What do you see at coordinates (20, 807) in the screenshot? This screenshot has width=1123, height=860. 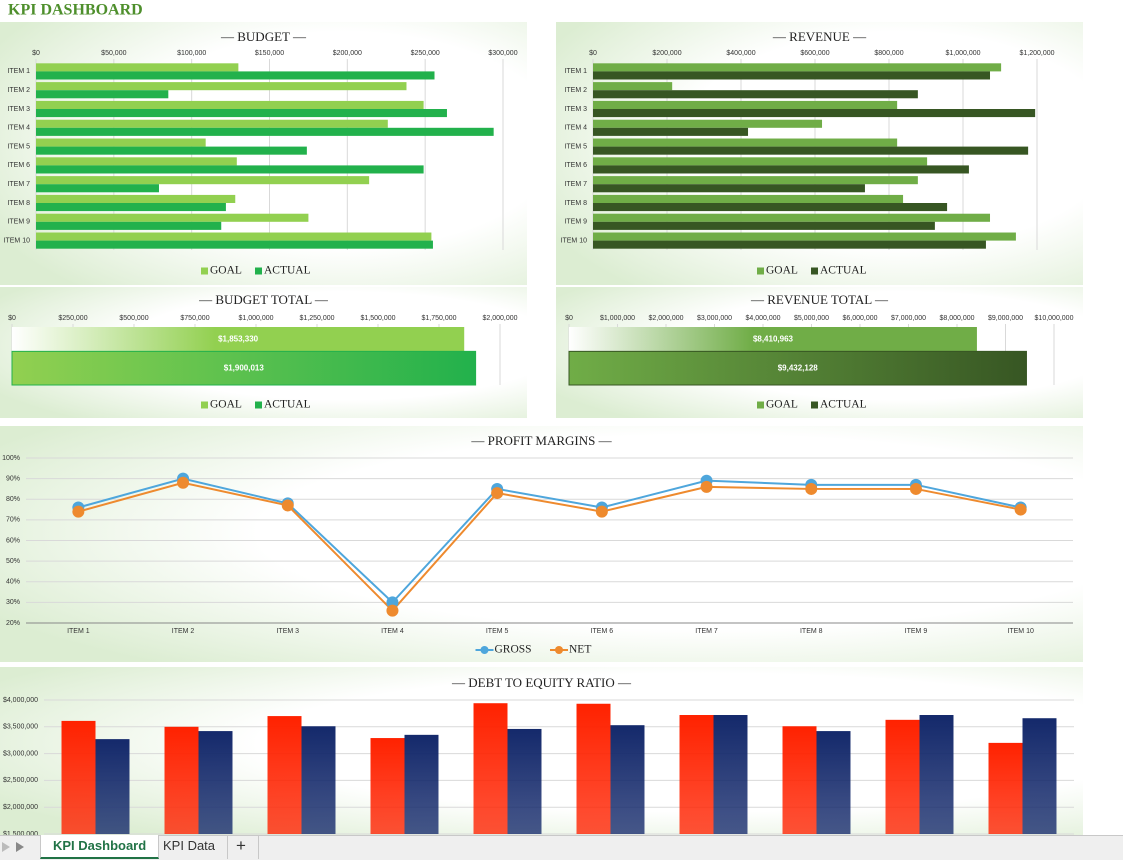 I see `y-tick-label: $2,000,000` at bounding box center [20, 807].